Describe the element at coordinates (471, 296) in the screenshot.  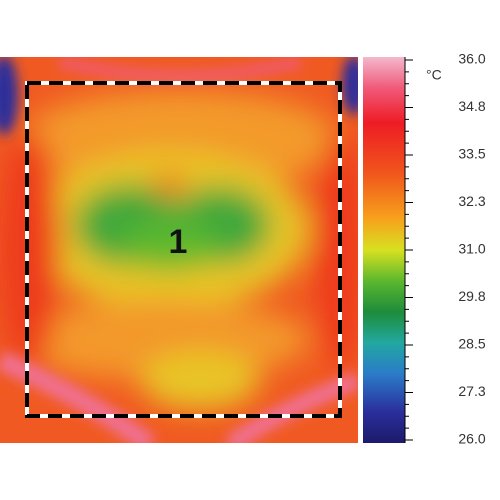
I see `tick-label: 29.8` at that location.